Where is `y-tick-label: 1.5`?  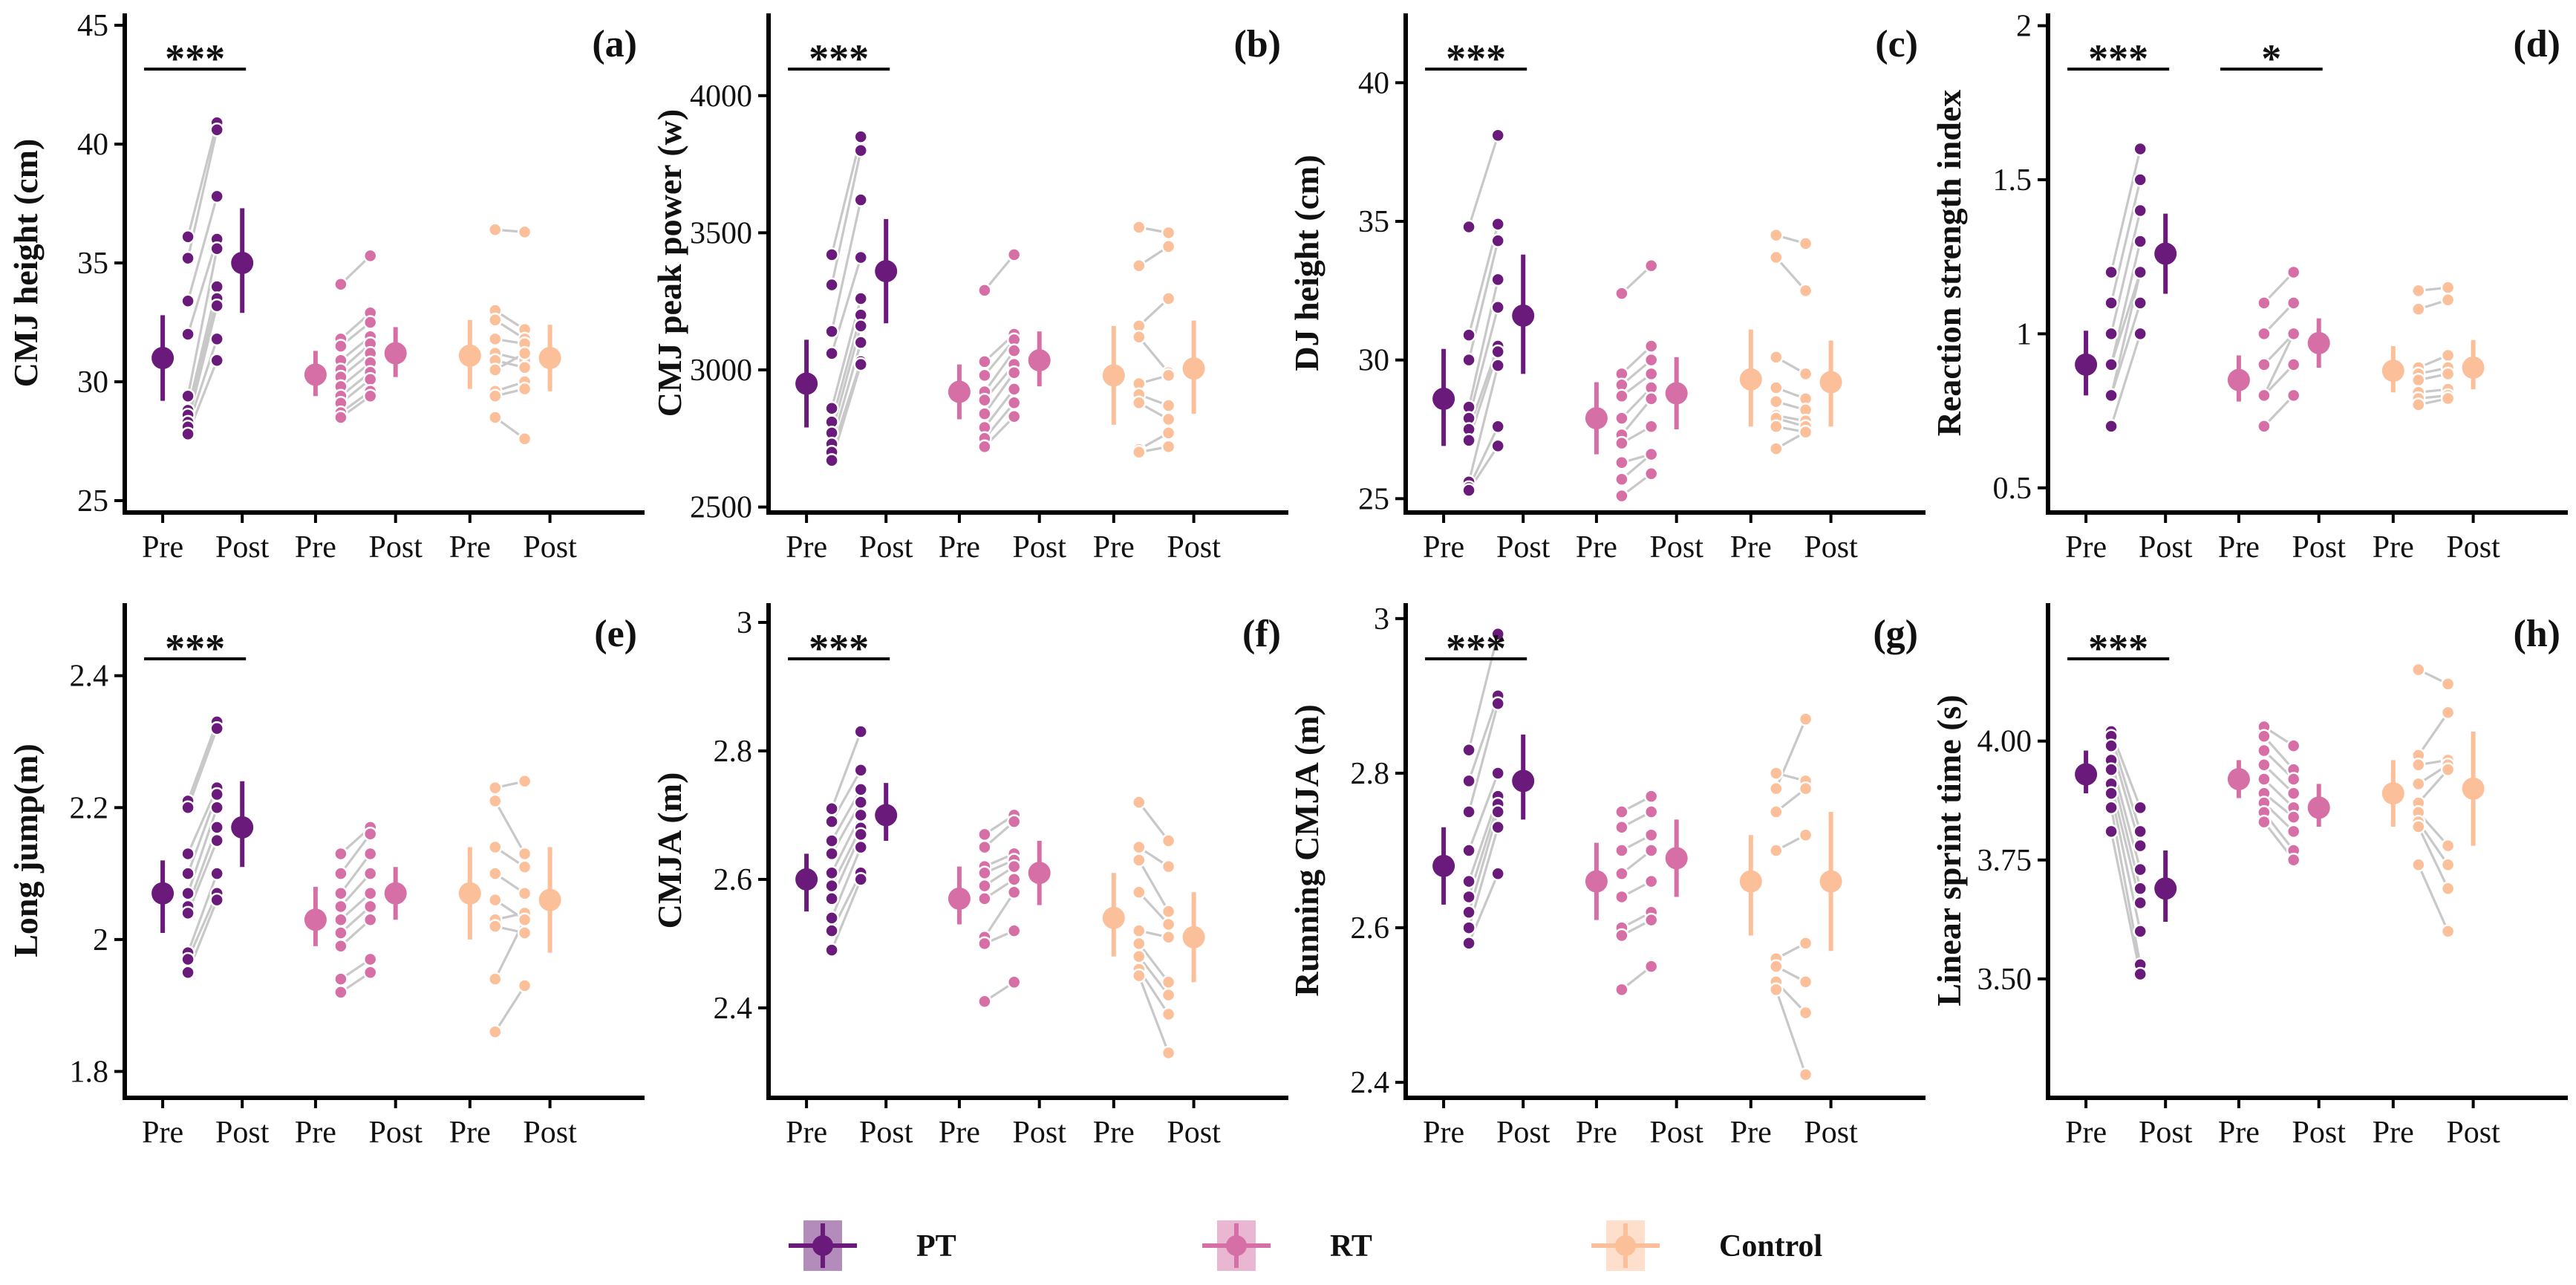 y-tick-label: 1.5 is located at coordinates (2012, 180).